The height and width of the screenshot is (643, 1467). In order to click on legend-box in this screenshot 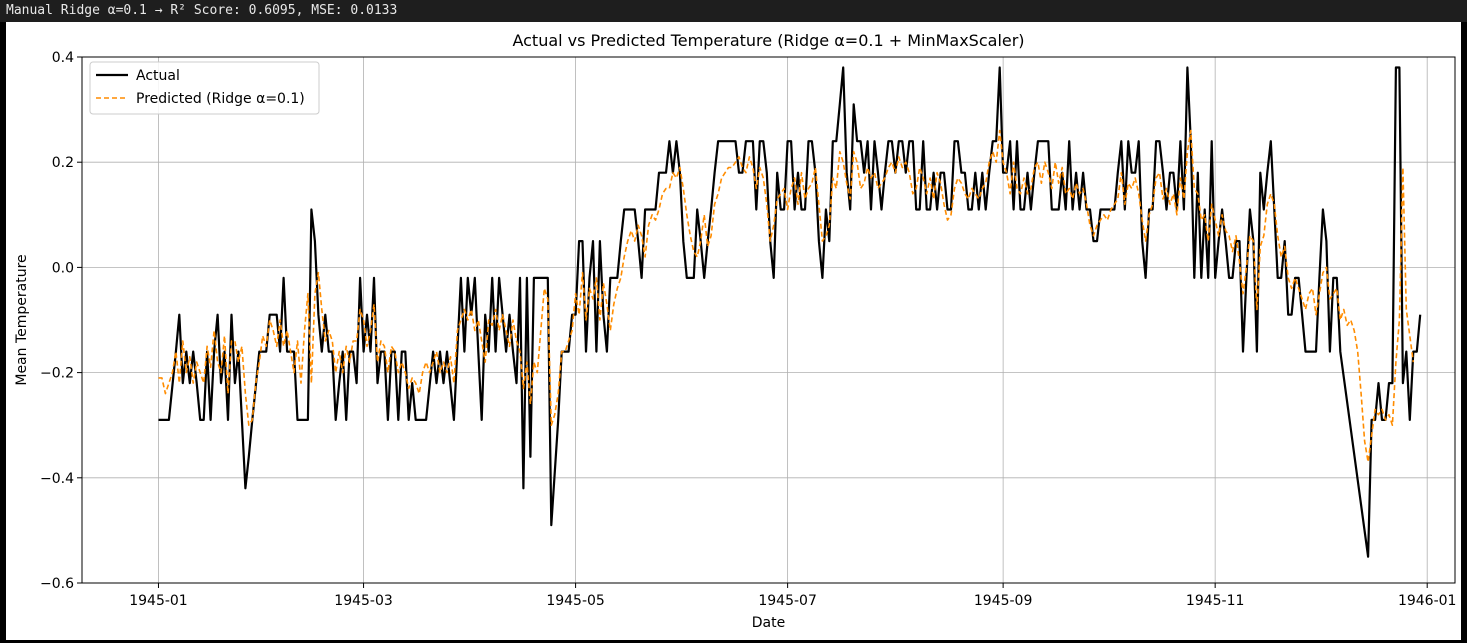, I will do `click(204, 88)`.